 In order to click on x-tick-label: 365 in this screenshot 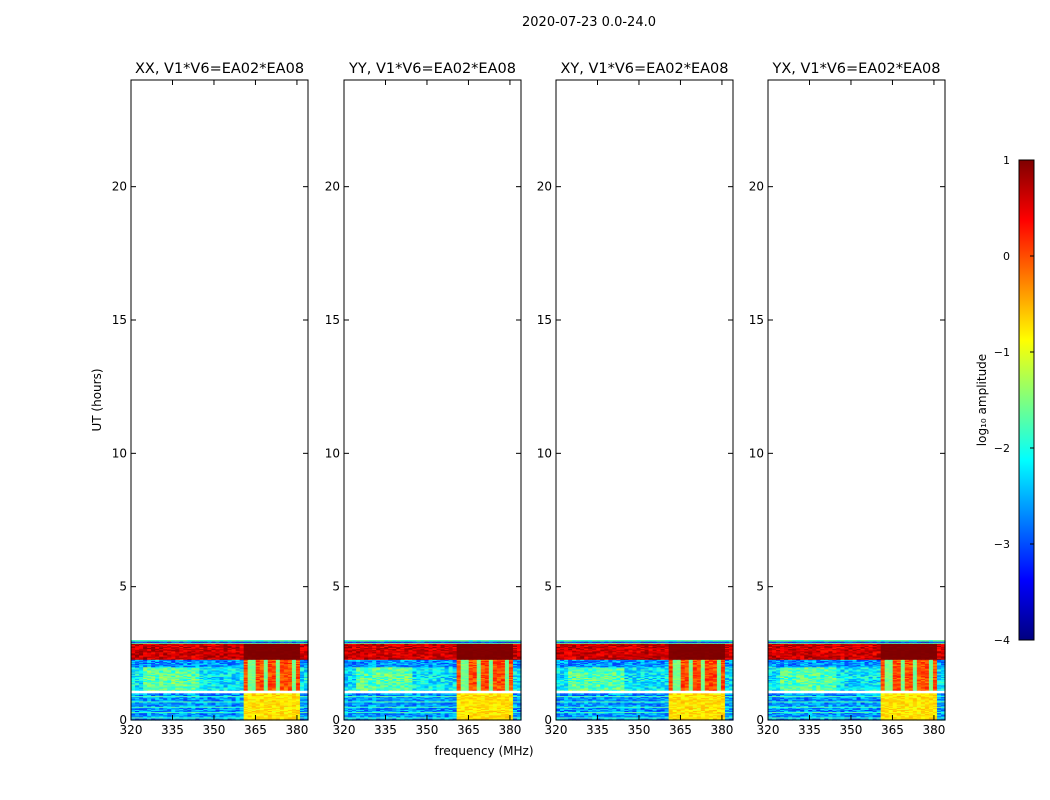, I will do `click(255, 730)`.